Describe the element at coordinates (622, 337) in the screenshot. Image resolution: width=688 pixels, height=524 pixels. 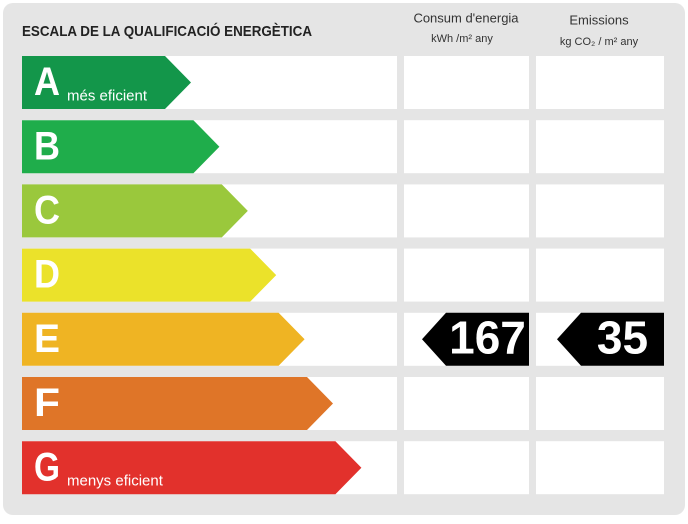
I see `rating-value: 35` at that location.